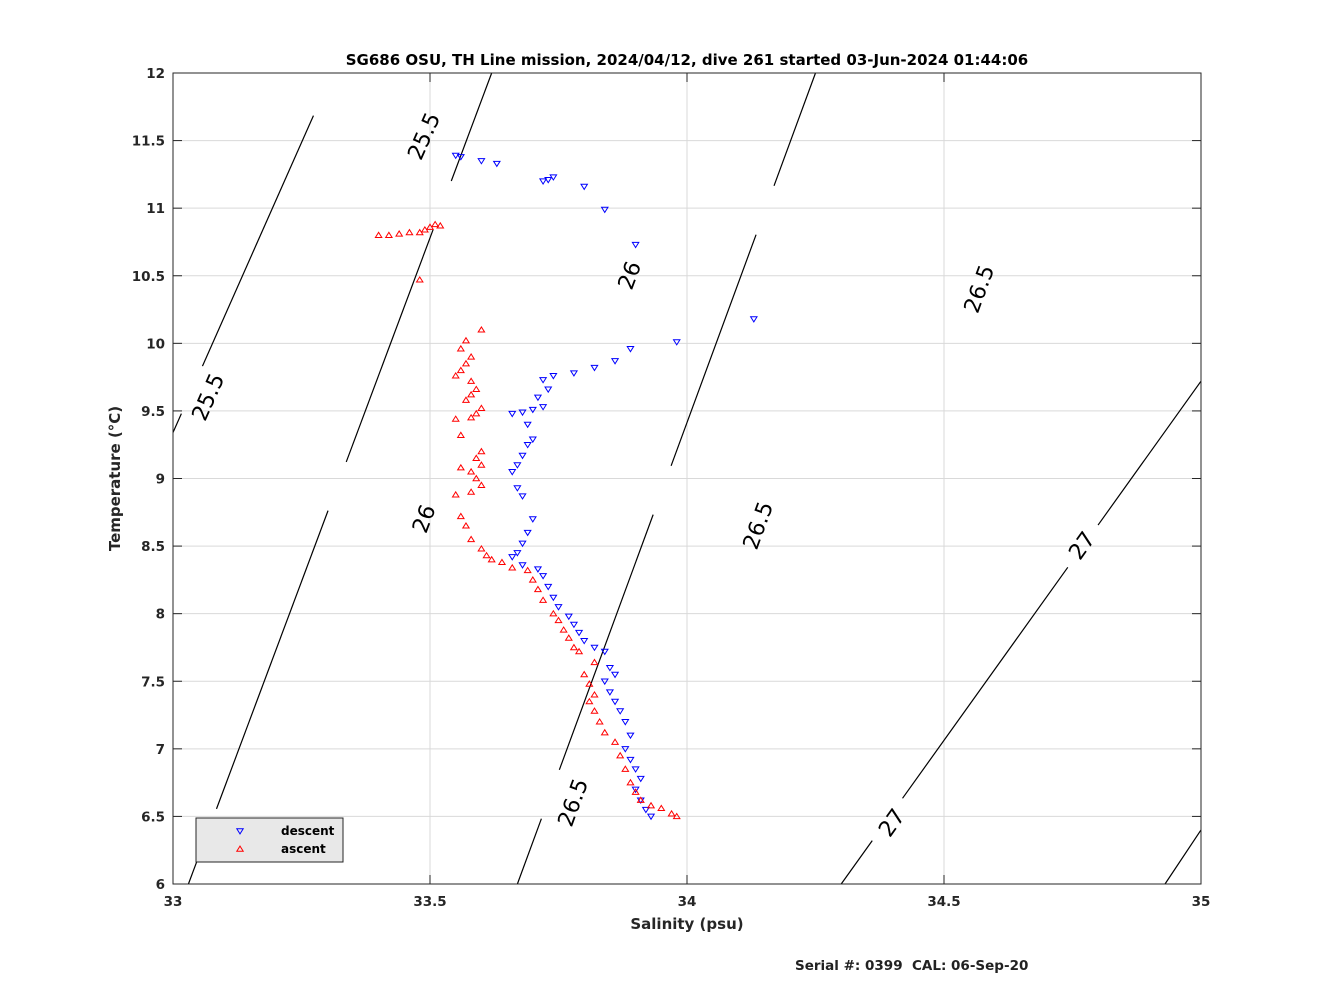 The width and height of the screenshot is (1328, 996). Describe the element at coordinates (153, 547) in the screenshot. I see `y-tick-label: 8.5` at that location.